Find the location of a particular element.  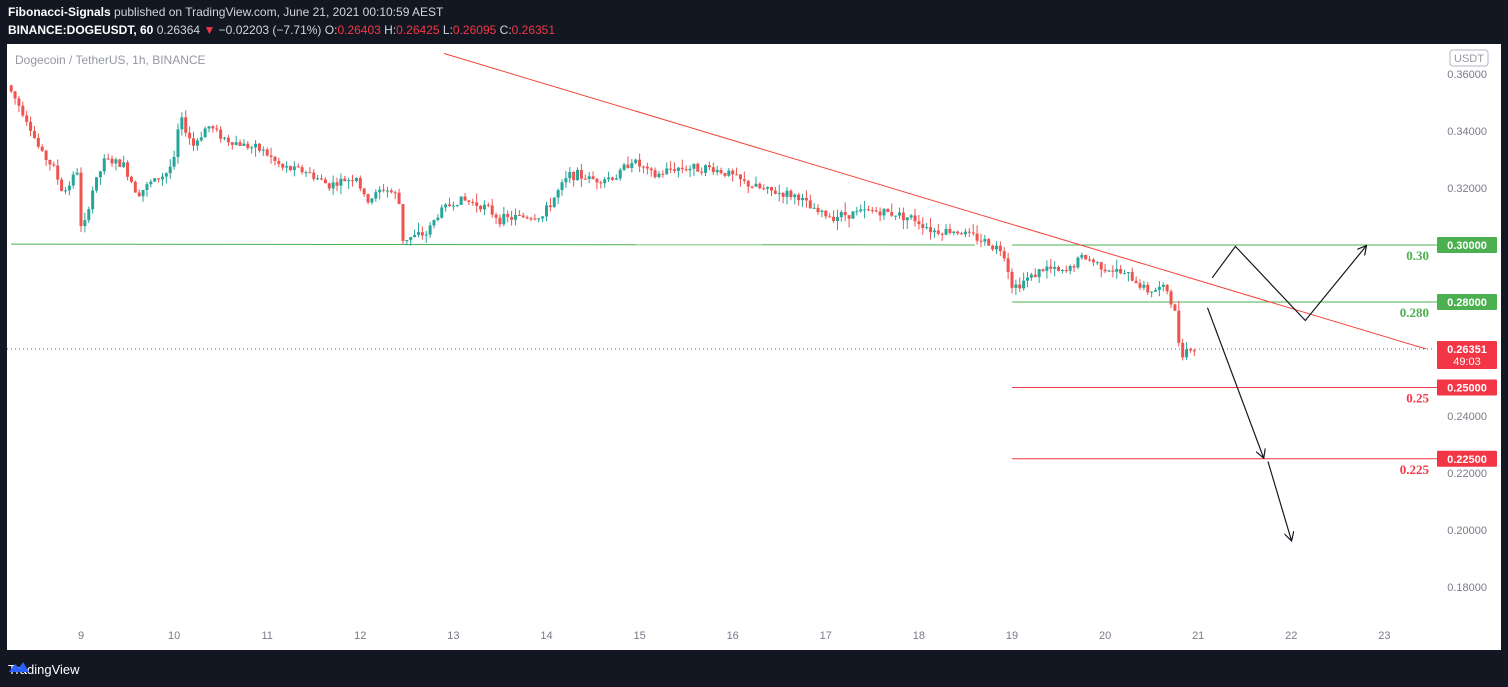

x-tick-label: 16 is located at coordinates (733, 636).